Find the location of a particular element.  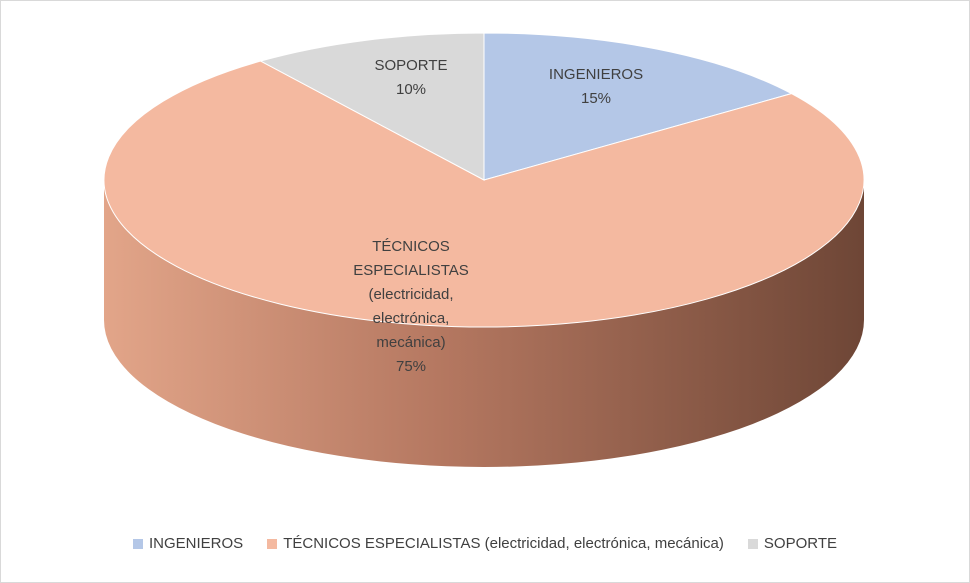

legend-item-ingenieros: INGENIEROS is located at coordinates (188, 543).